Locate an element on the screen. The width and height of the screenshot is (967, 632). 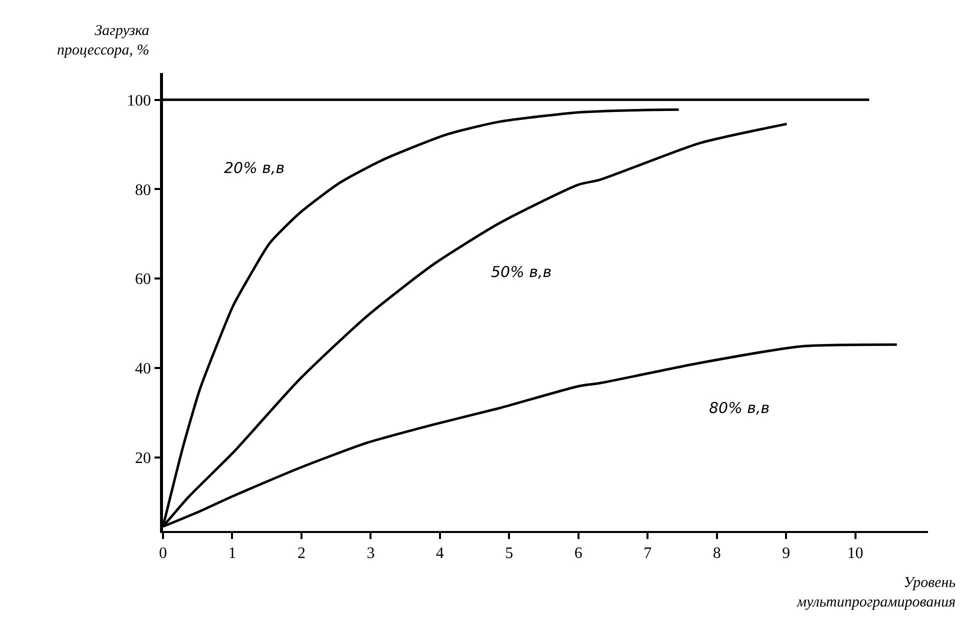
y-tick-label: 80 is located at coordinates (143, 190).